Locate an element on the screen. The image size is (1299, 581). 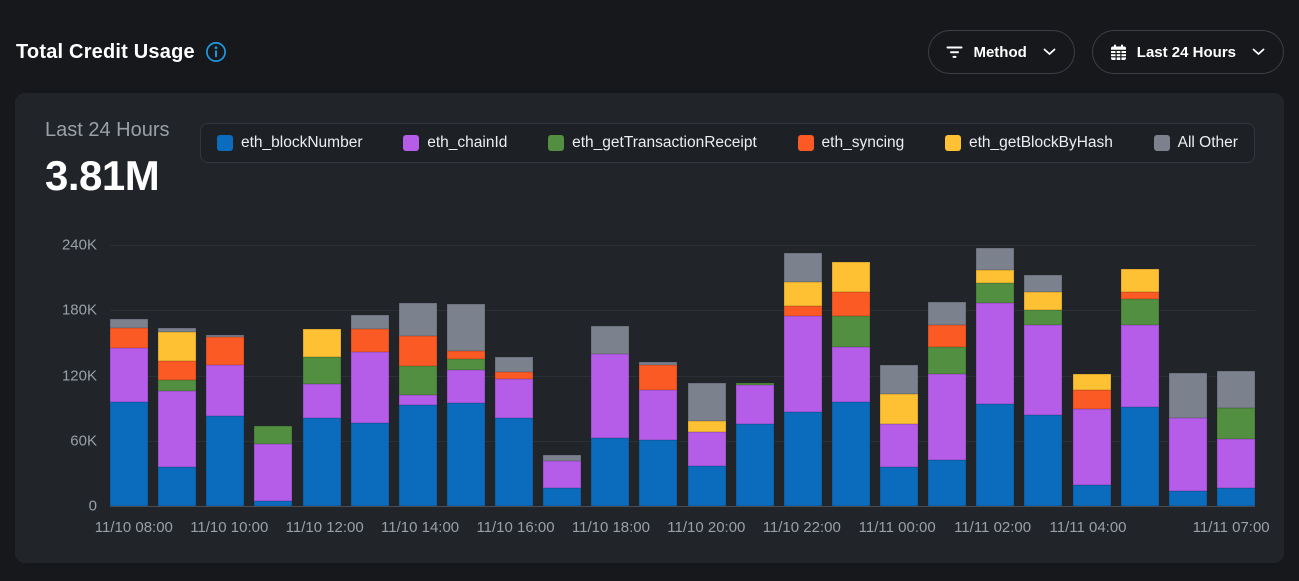
date-range-button: Last 24 Hours is located at coordinates (1187, 52).